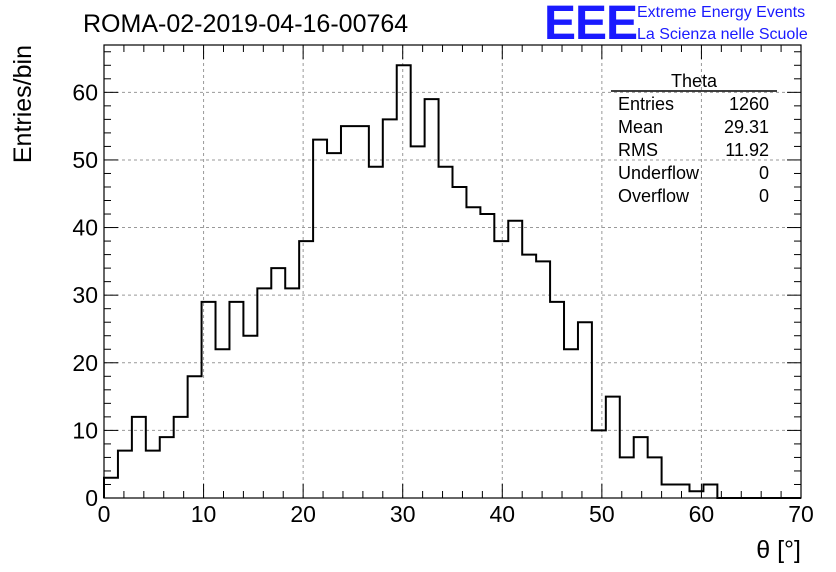 The width and height of the screenshot is (836, 572). What do you see at coordinates (303, 514) in the screenshot?
I see `x-tick-label: 20` at bounding box center [303, 514].